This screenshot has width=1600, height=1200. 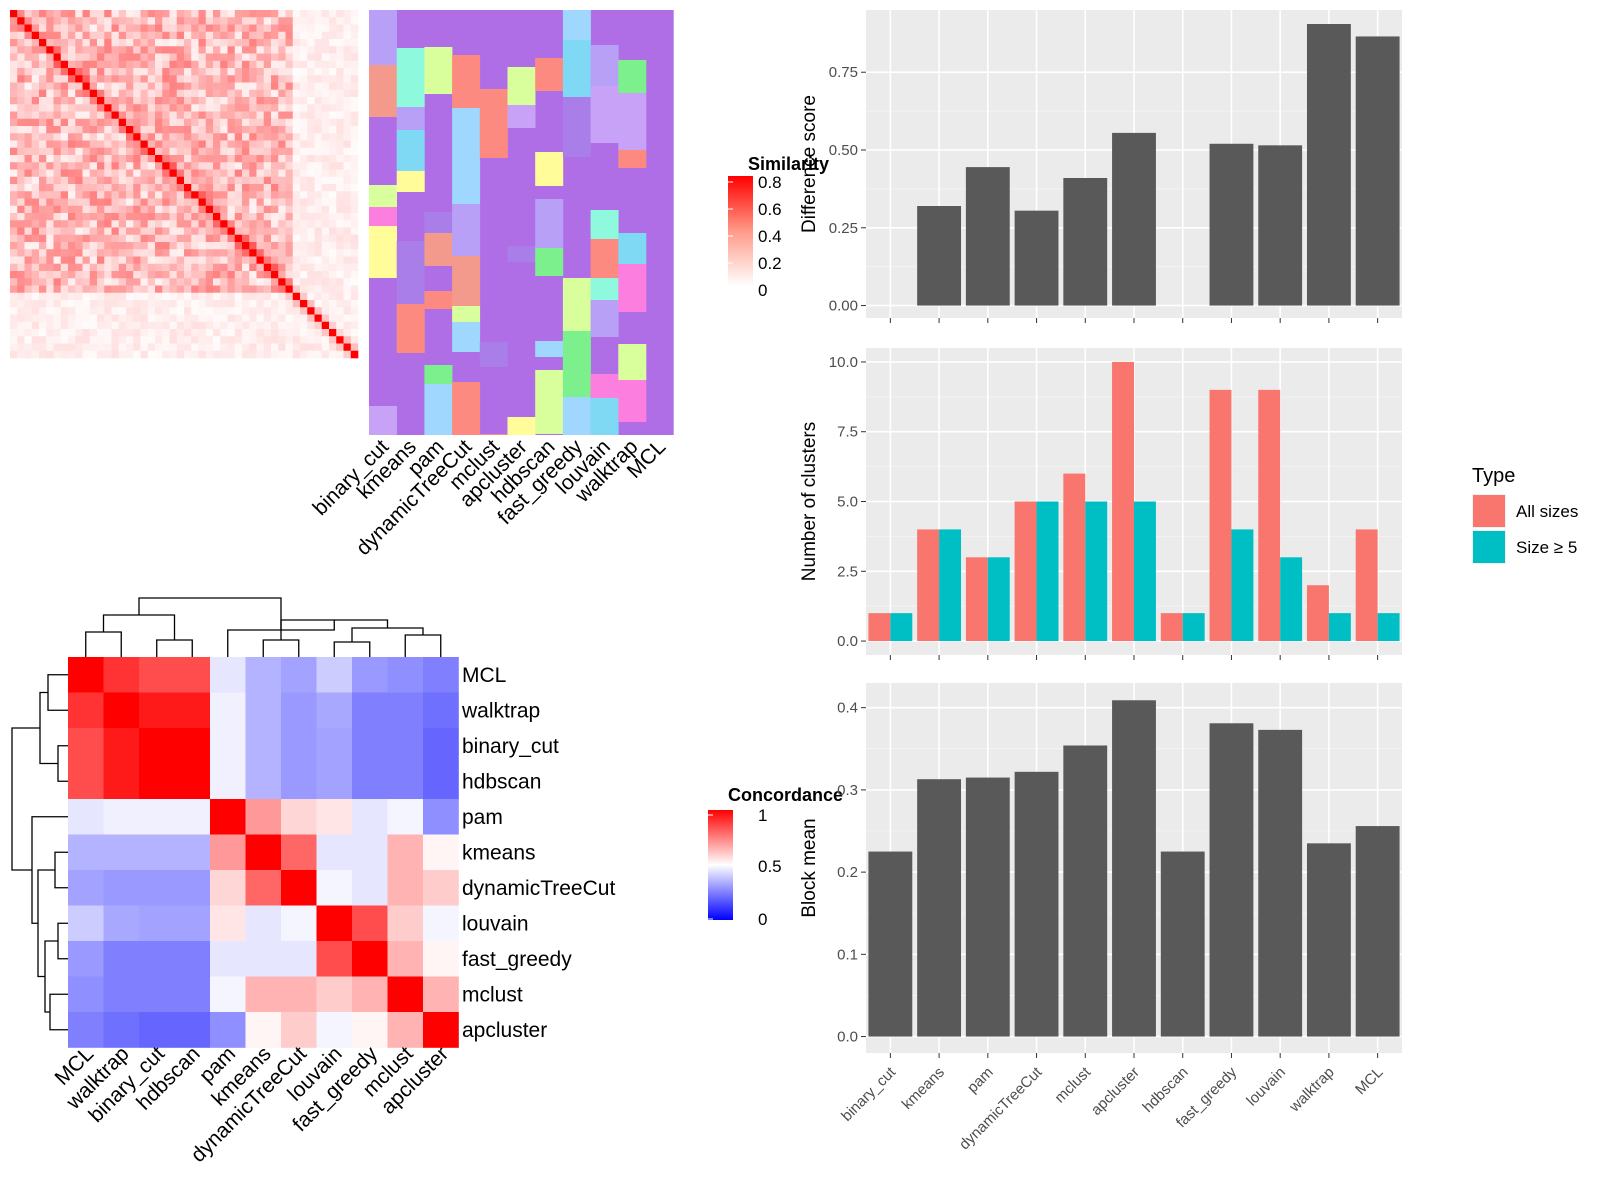 I want to click on y-axis-title: Number of clusters, so click(x=809, y=501).